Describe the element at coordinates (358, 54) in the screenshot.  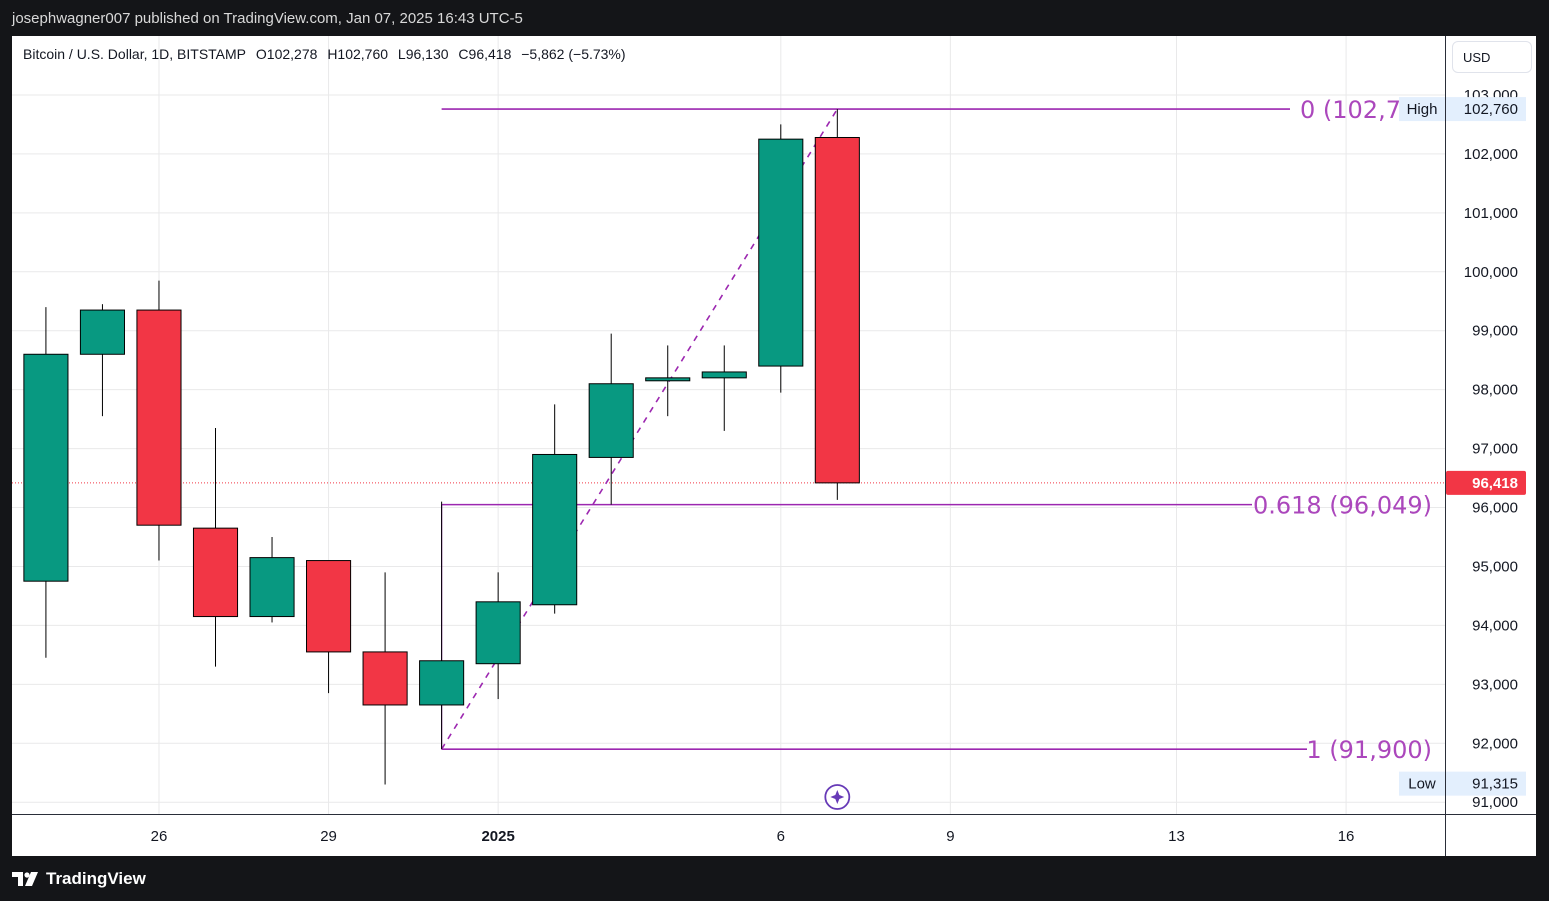
I see `legend-high: H102,760` at that location.